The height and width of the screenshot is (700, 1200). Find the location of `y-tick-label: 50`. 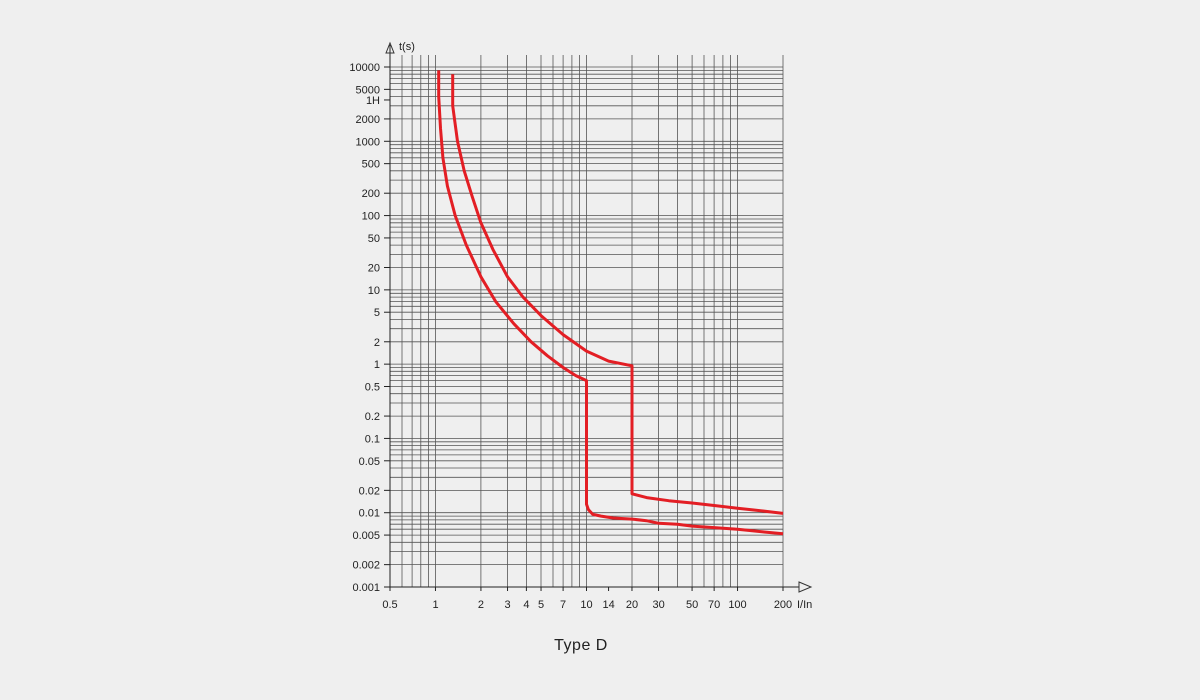

y-tick-label: 50 is located at coordinates (374, 239).